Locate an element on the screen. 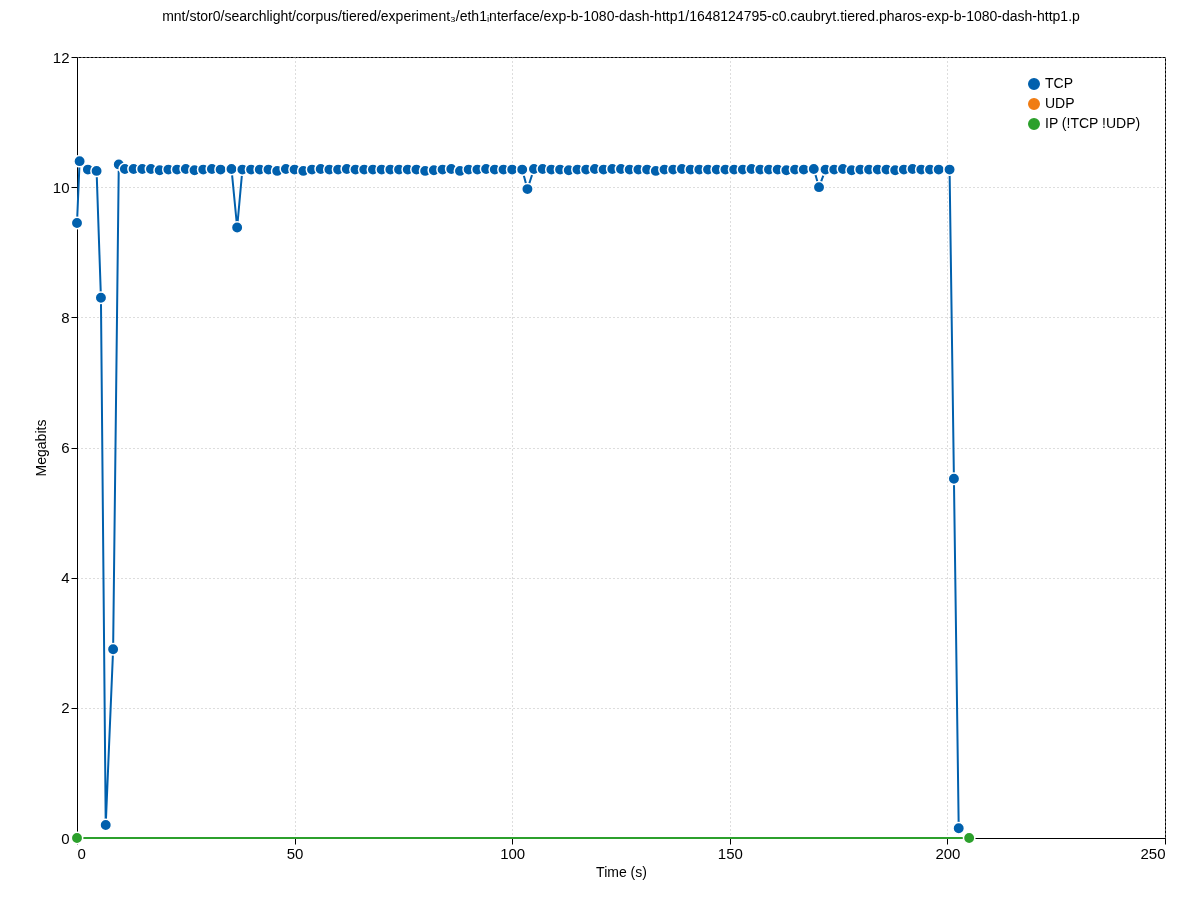 The width and height of the screenshot is (1197, 900). legend-label: UDP is located at coordinates (1060, 103).